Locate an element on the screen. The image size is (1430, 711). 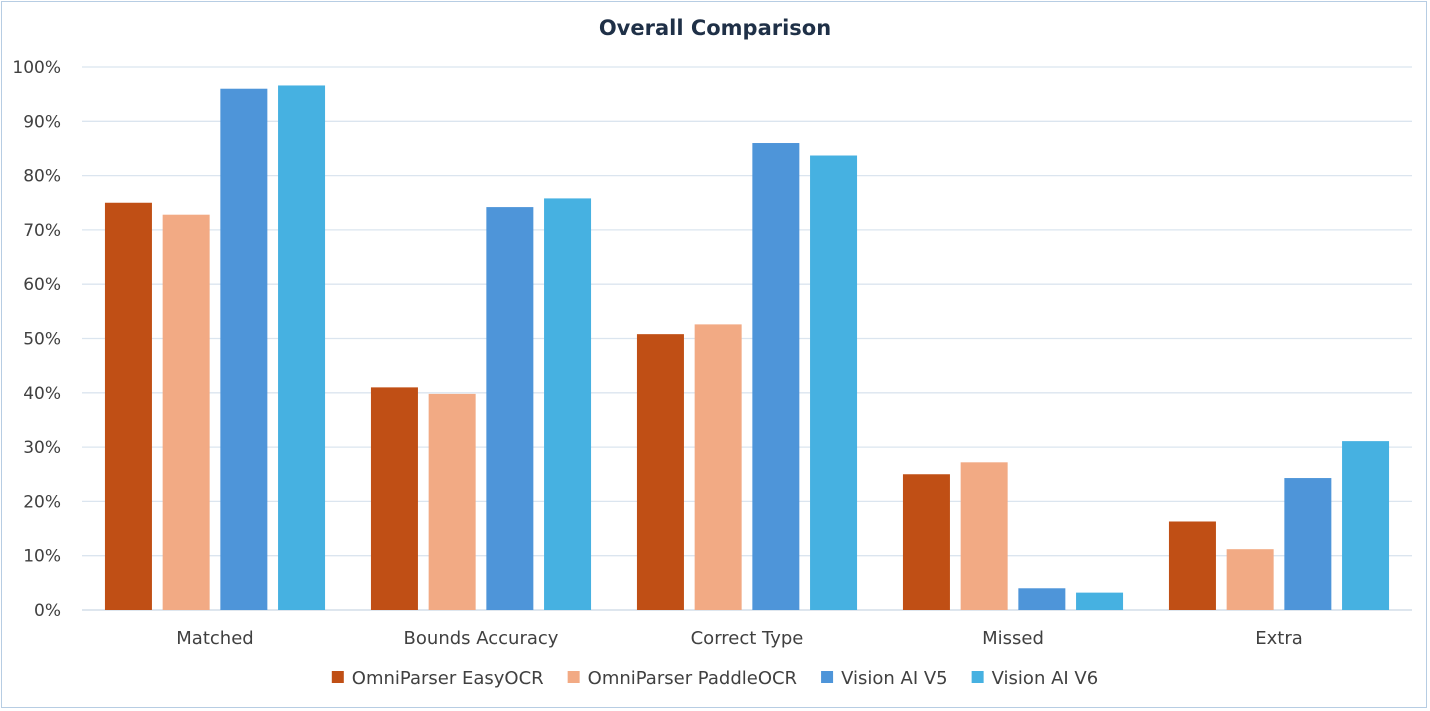
legend-label: OmniParser PaddleOCR is located at coordinates (692, 678).